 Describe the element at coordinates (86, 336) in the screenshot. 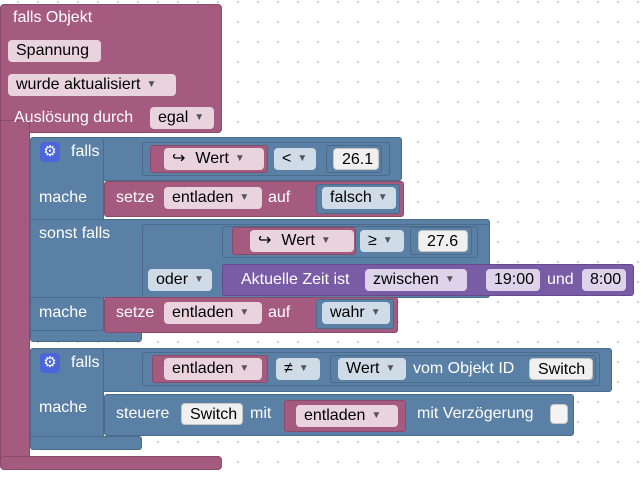

I see `if-block-1-footer` at that location.